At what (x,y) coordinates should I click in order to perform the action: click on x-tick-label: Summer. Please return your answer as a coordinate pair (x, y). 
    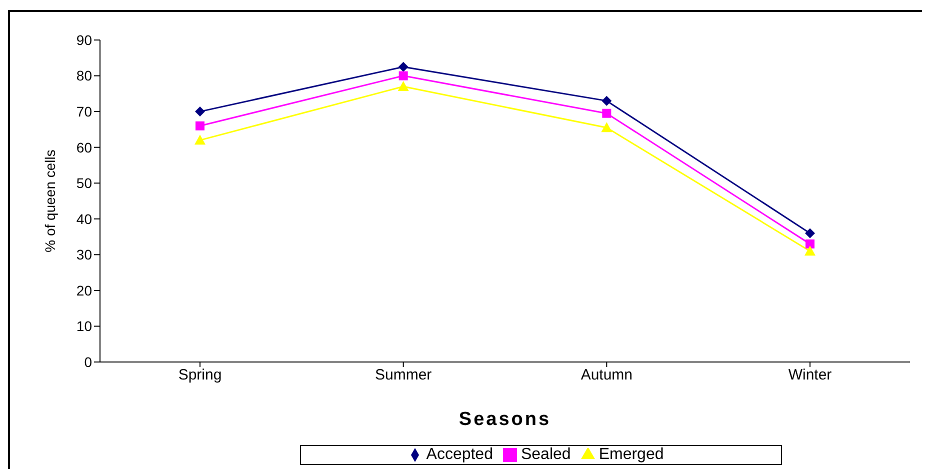
    Looking at the image, I should click on (403, 375).